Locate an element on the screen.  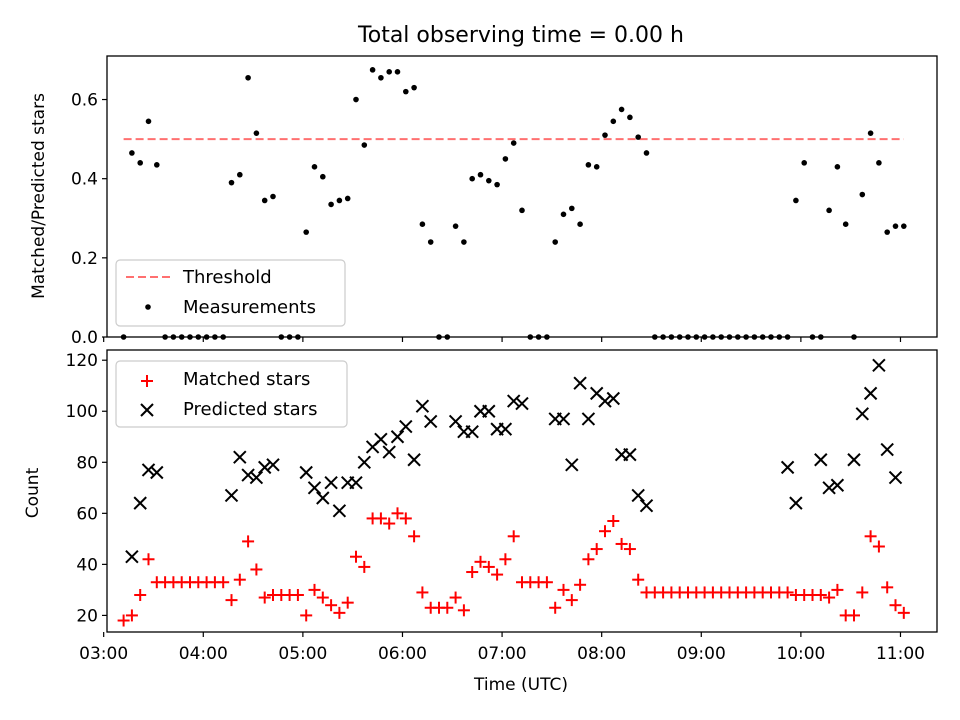
bottom-y-tick-label: 20 is located at coordinates (87, 616).